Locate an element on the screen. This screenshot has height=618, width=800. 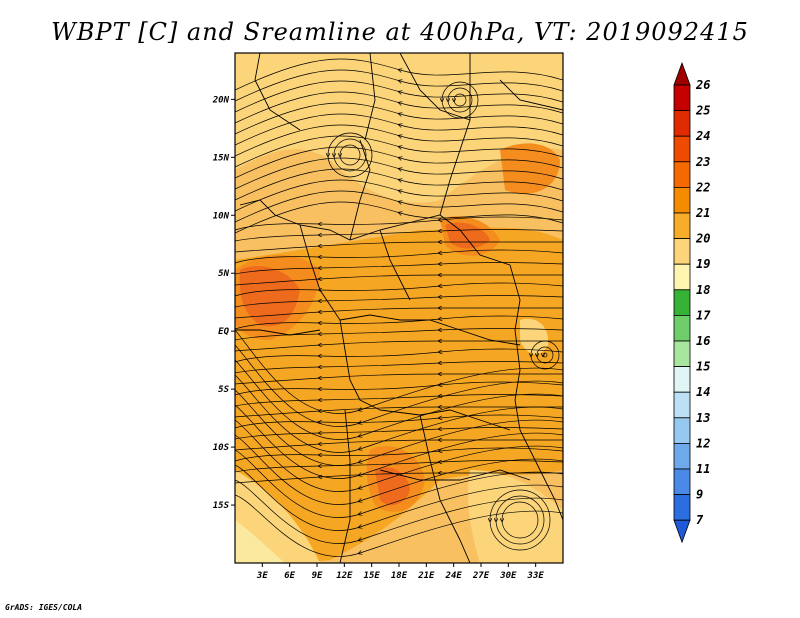
lon-tick-label-8: 27E is located at coordinates (481, 576).